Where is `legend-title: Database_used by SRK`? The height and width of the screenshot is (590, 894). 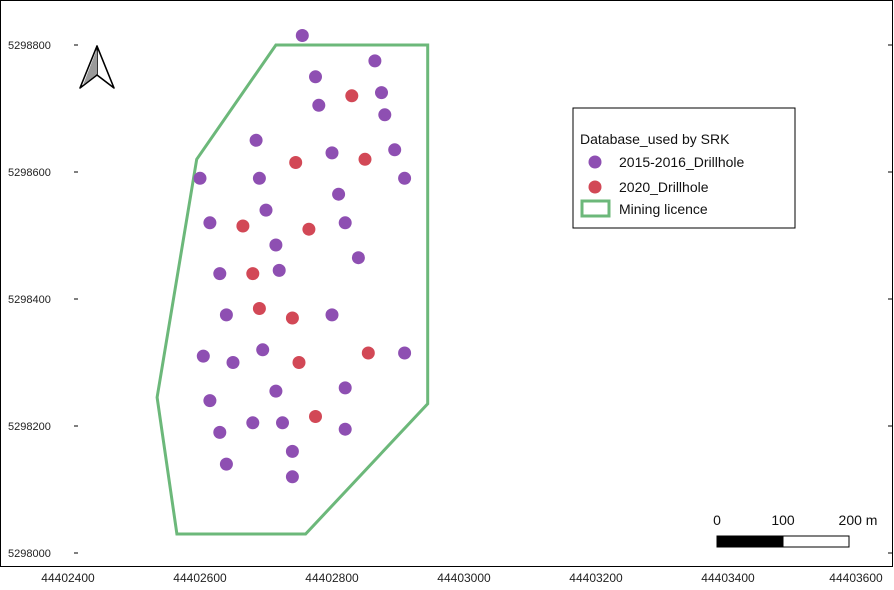 legend-title: Database_used by SRK is located at coordinates (655, 139).